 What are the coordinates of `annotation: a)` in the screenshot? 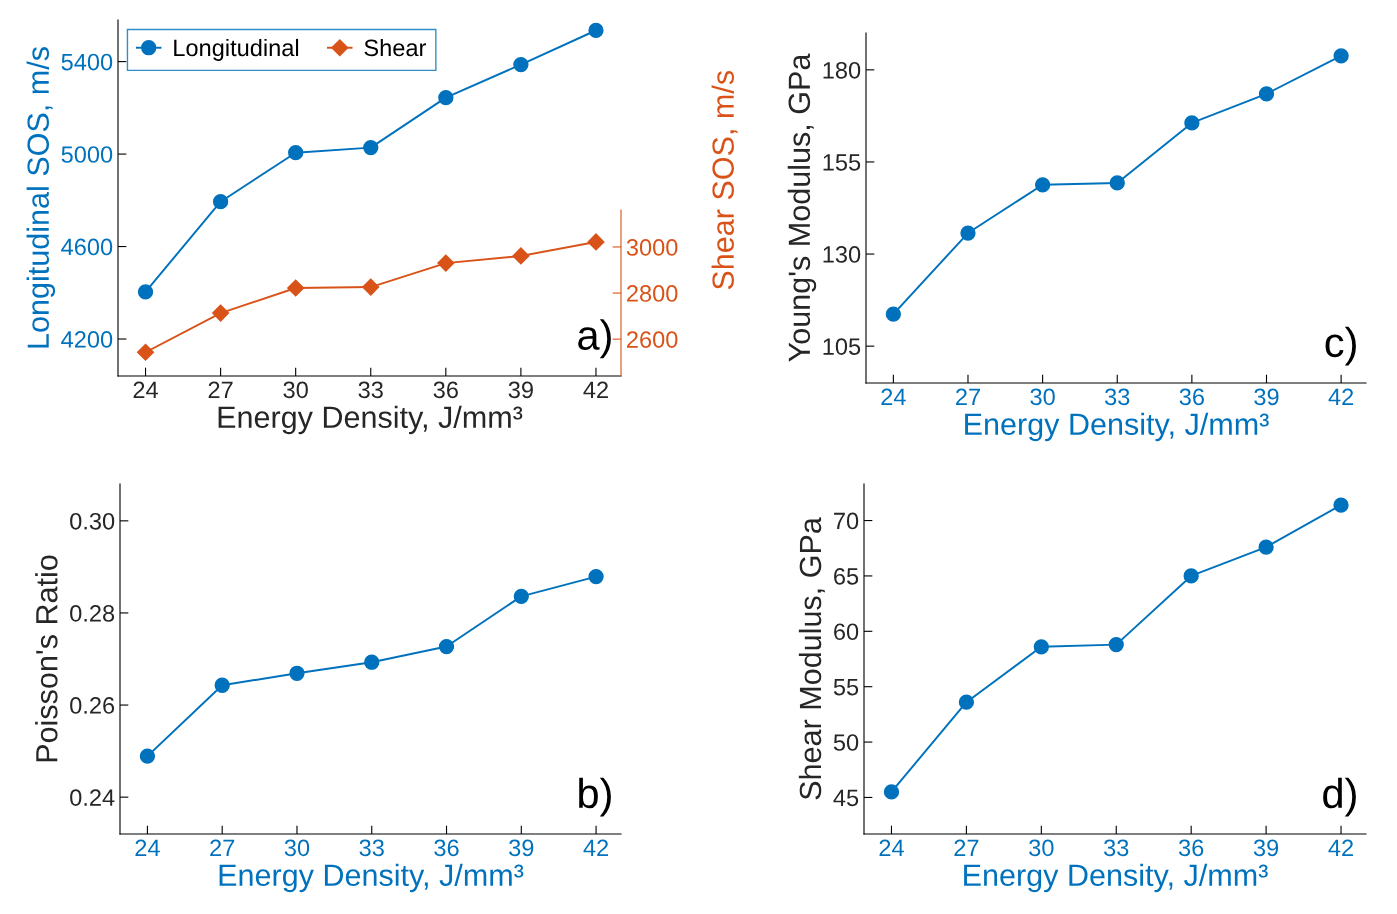 It's located at (594, 339).